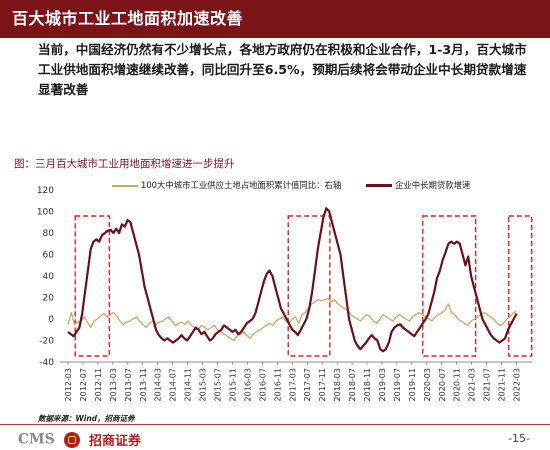  Describe the element at coordinates (352, 384) in the screenshot. I see `x-tick-label: 2018-07` at that location.